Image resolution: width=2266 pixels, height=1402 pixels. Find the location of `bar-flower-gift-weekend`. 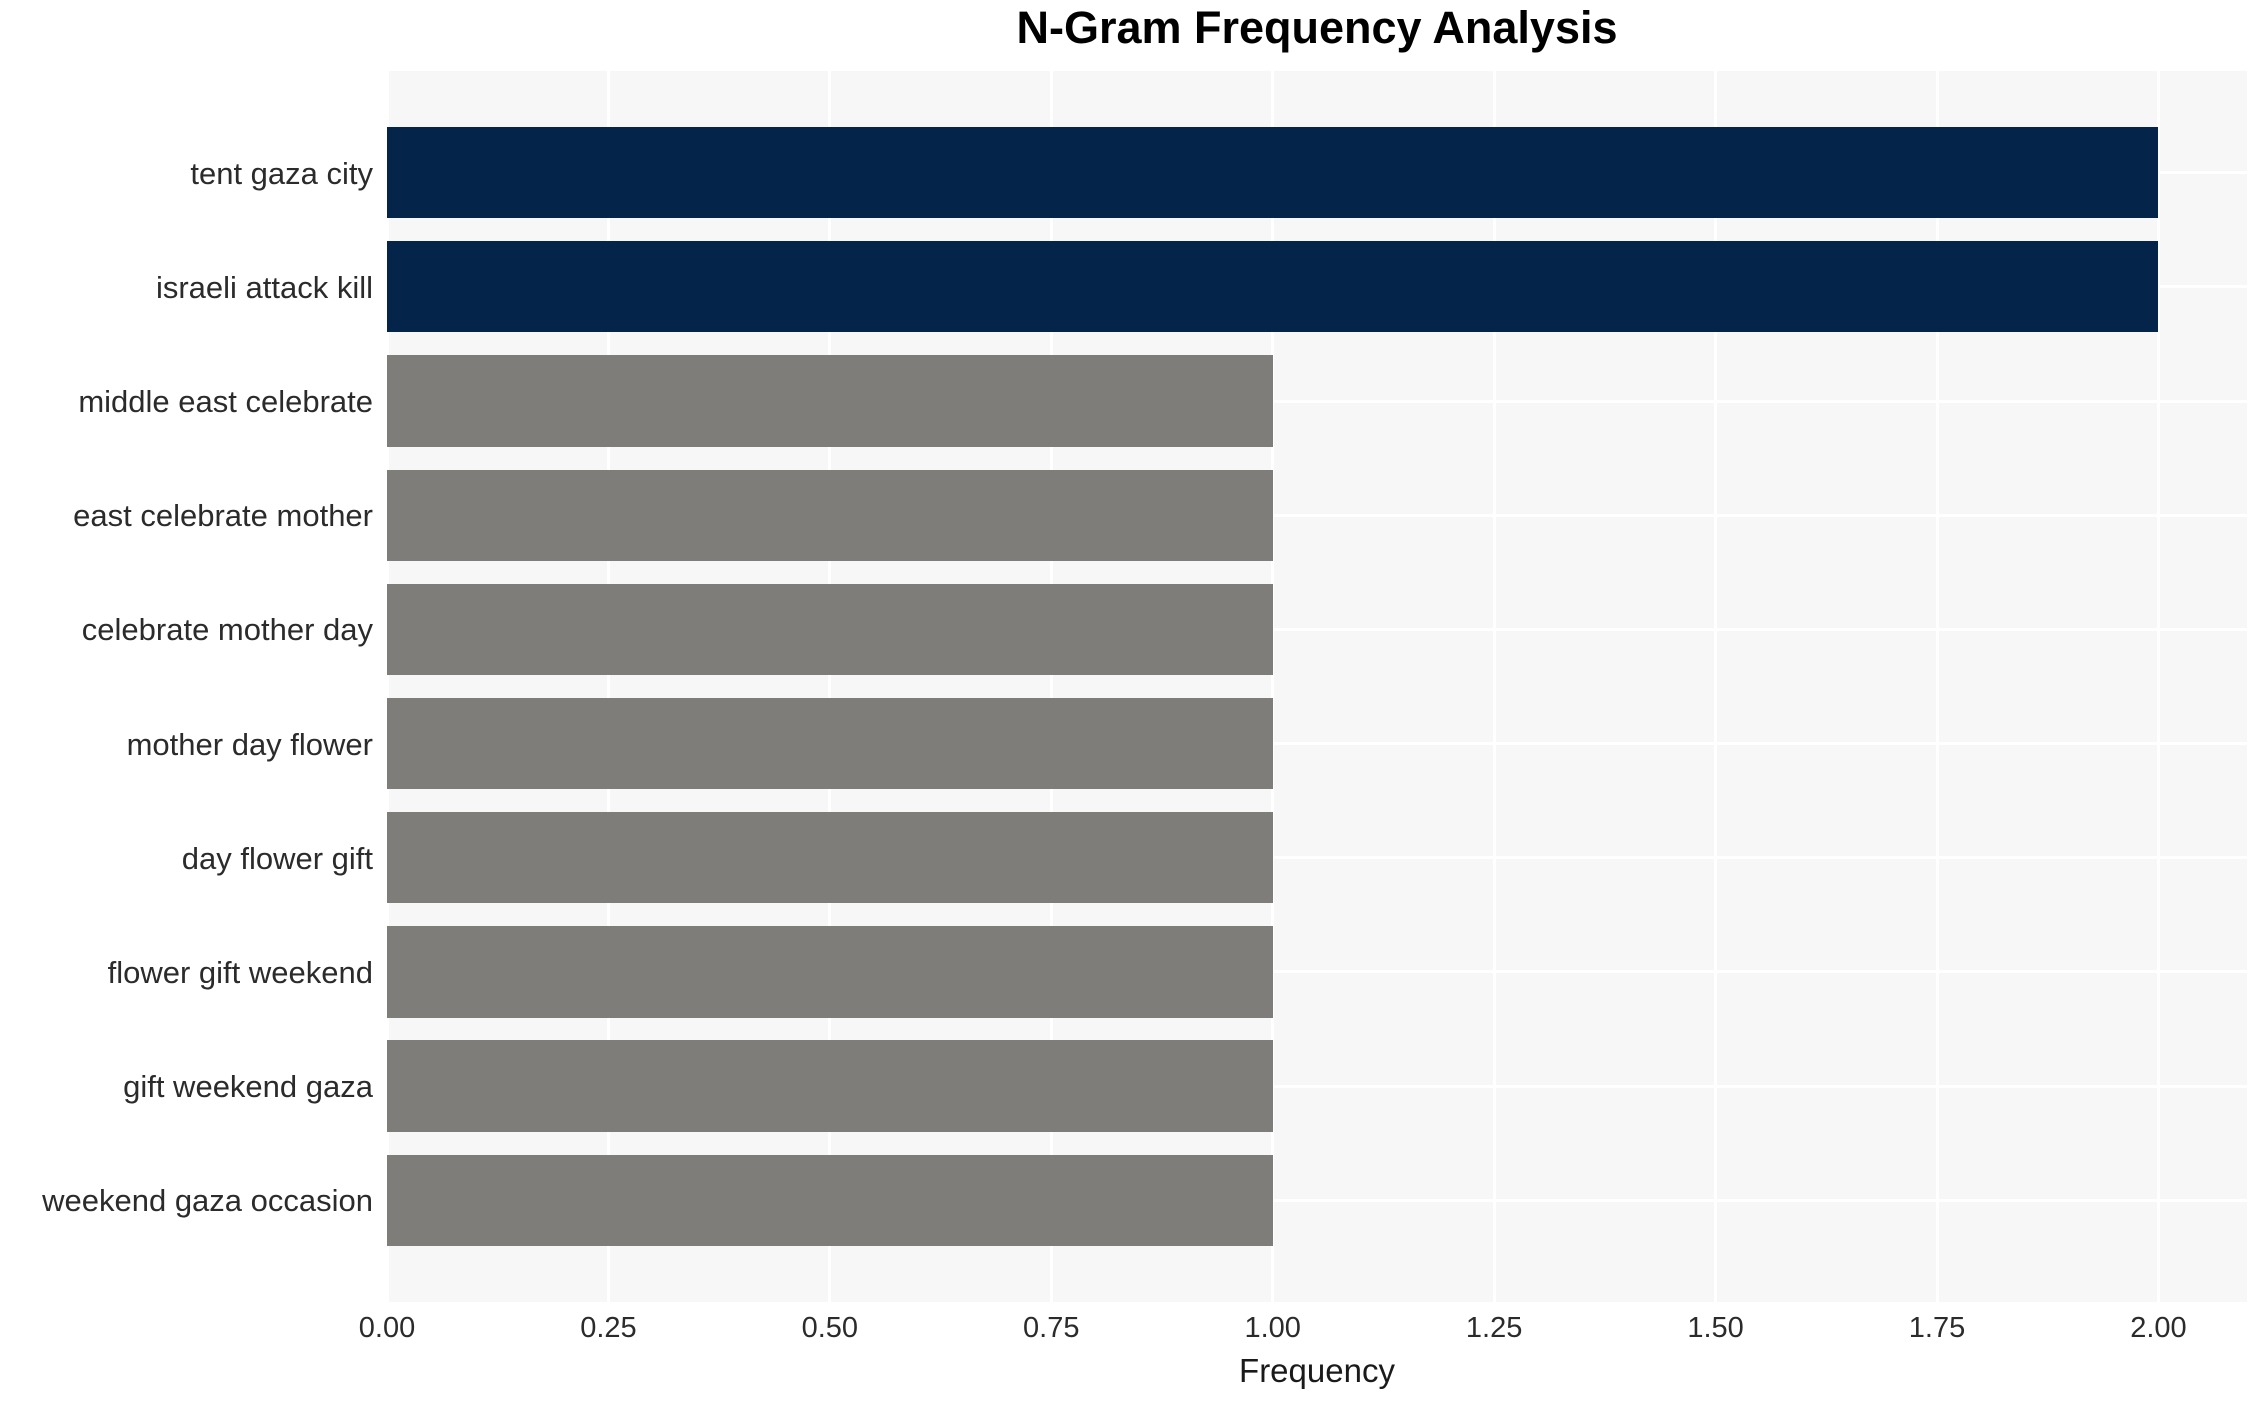

bar-flower-gift-weekend is located at coordinates (830, 972).